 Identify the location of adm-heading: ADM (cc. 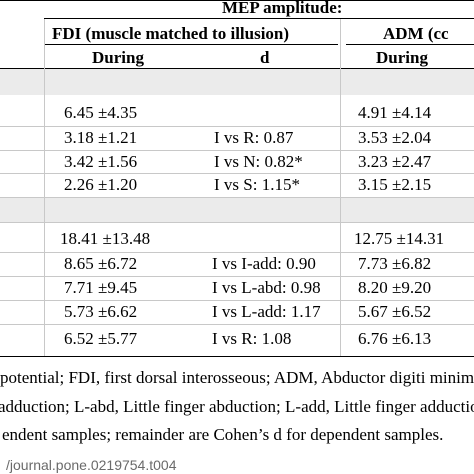
(416, 33).